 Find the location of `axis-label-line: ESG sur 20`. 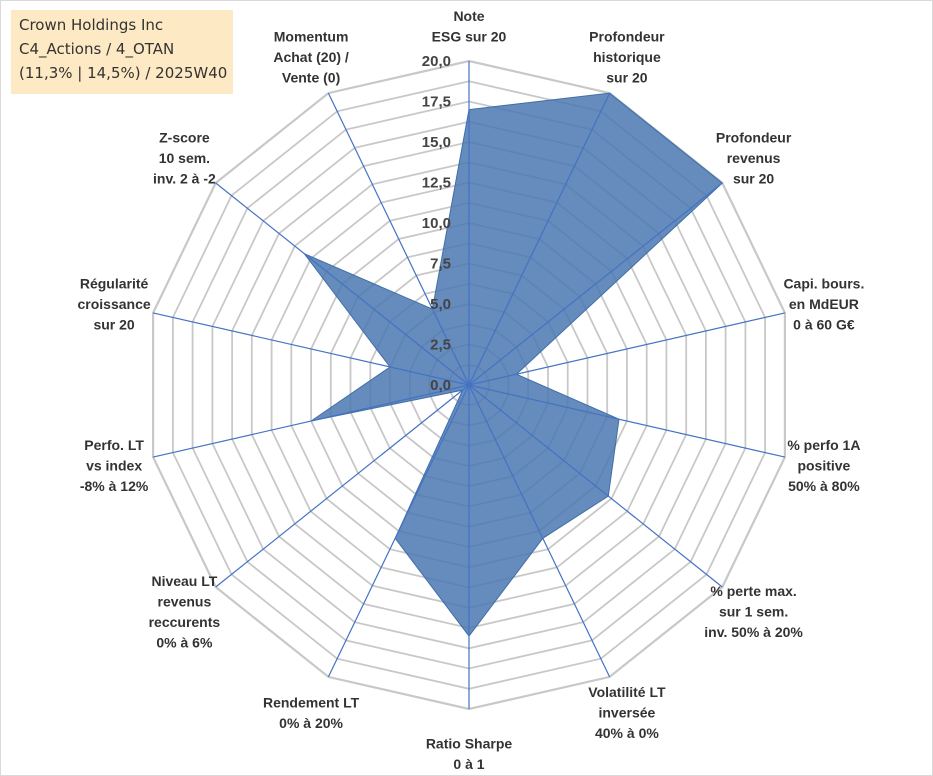

axis-label-line: ESG sur 20 is located at coordinates (469, 37).